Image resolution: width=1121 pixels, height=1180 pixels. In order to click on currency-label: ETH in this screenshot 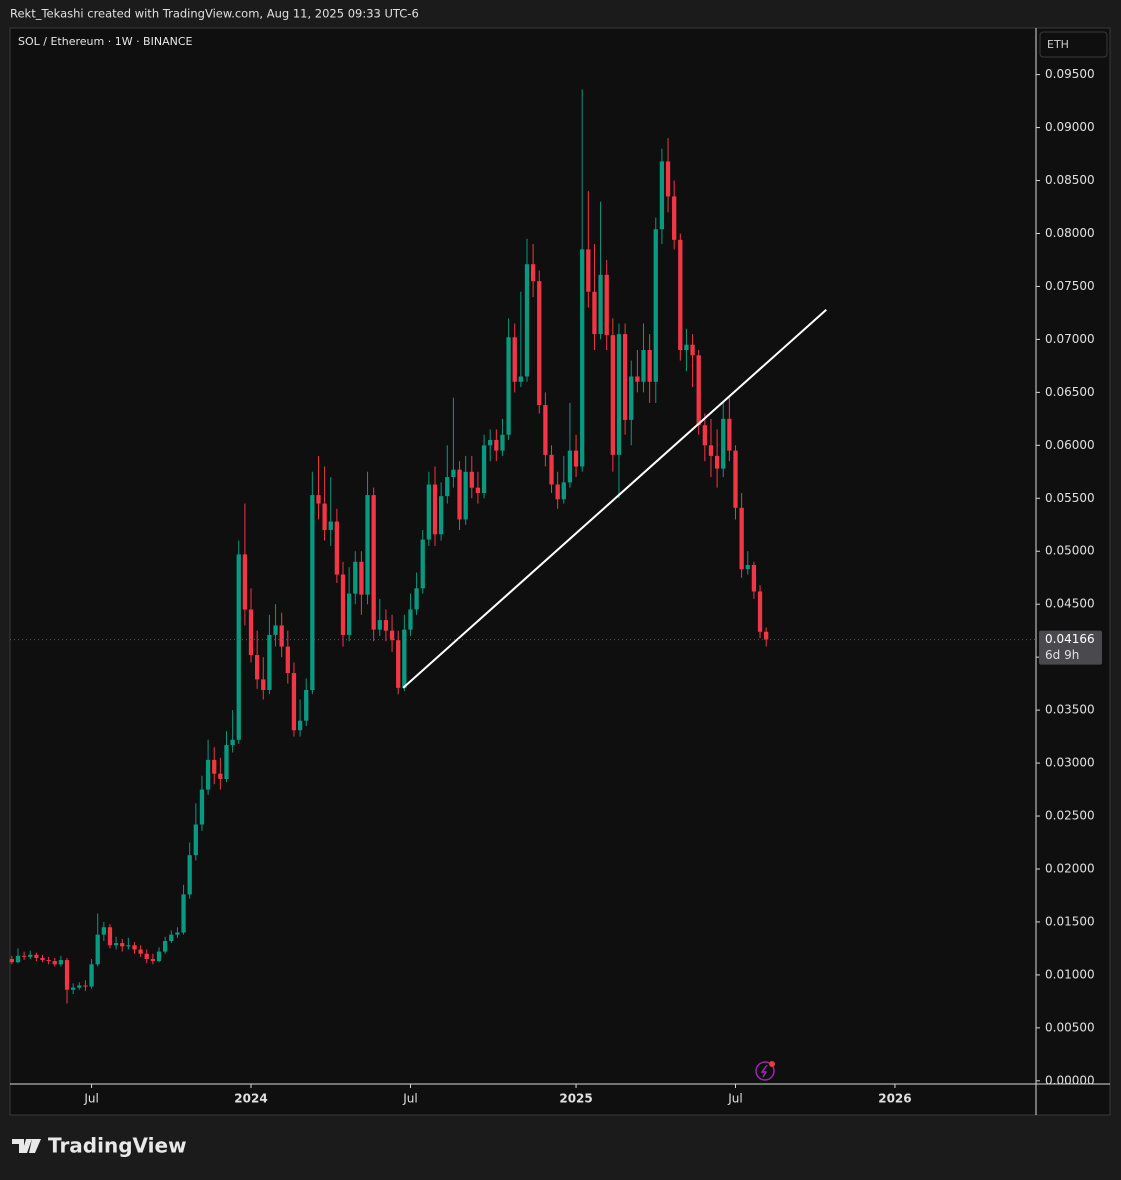, I will do `click(1058, 44)`.